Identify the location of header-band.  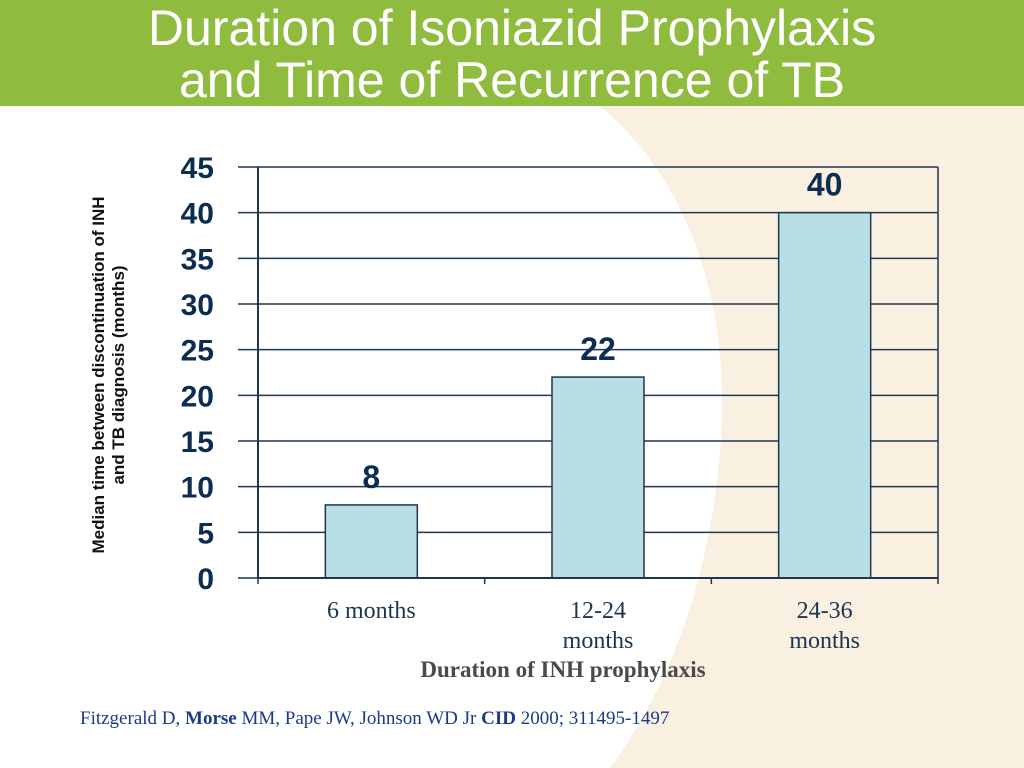
(512, 53).